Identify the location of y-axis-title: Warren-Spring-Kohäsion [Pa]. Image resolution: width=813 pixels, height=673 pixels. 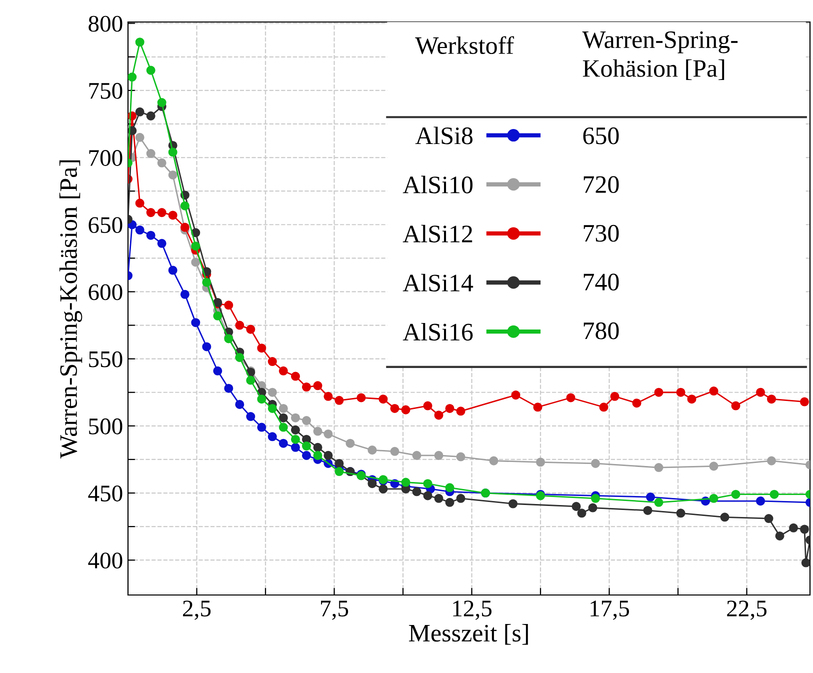
(70, 309).